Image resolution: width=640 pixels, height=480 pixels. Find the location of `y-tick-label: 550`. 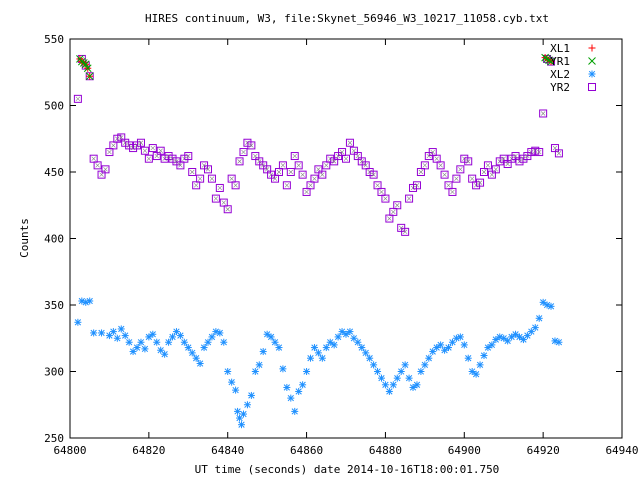

y-tick-label: 550 is located at coordinates (54, 39).